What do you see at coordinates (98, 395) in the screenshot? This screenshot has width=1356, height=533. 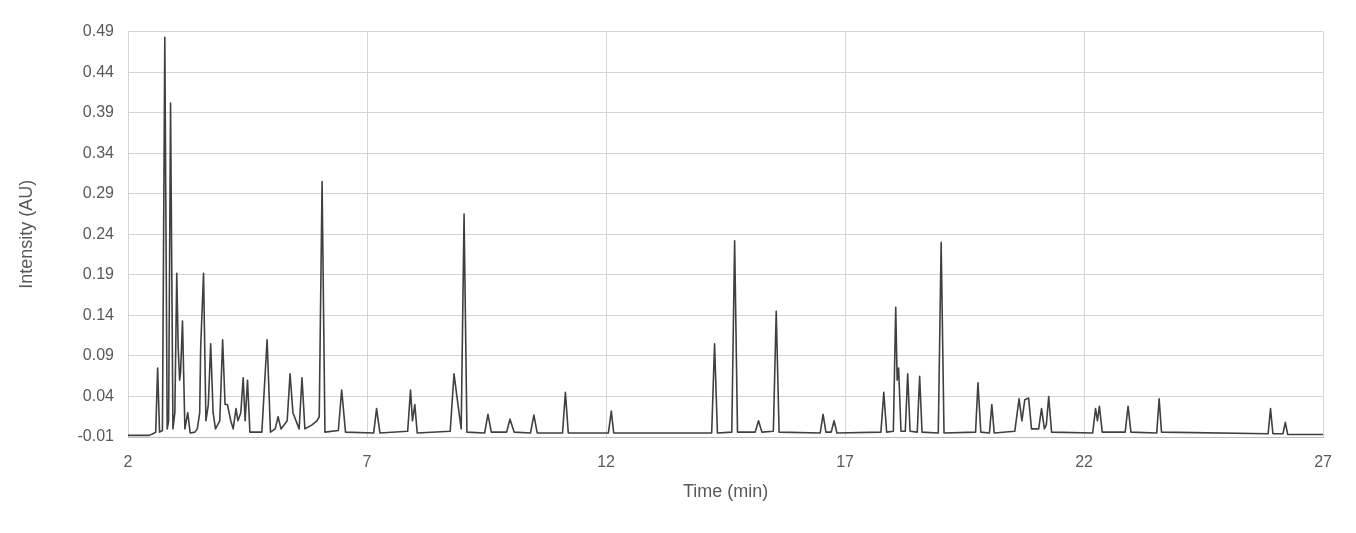 I see `y-tick-label: 0.04` at bounding box center [98, 395].